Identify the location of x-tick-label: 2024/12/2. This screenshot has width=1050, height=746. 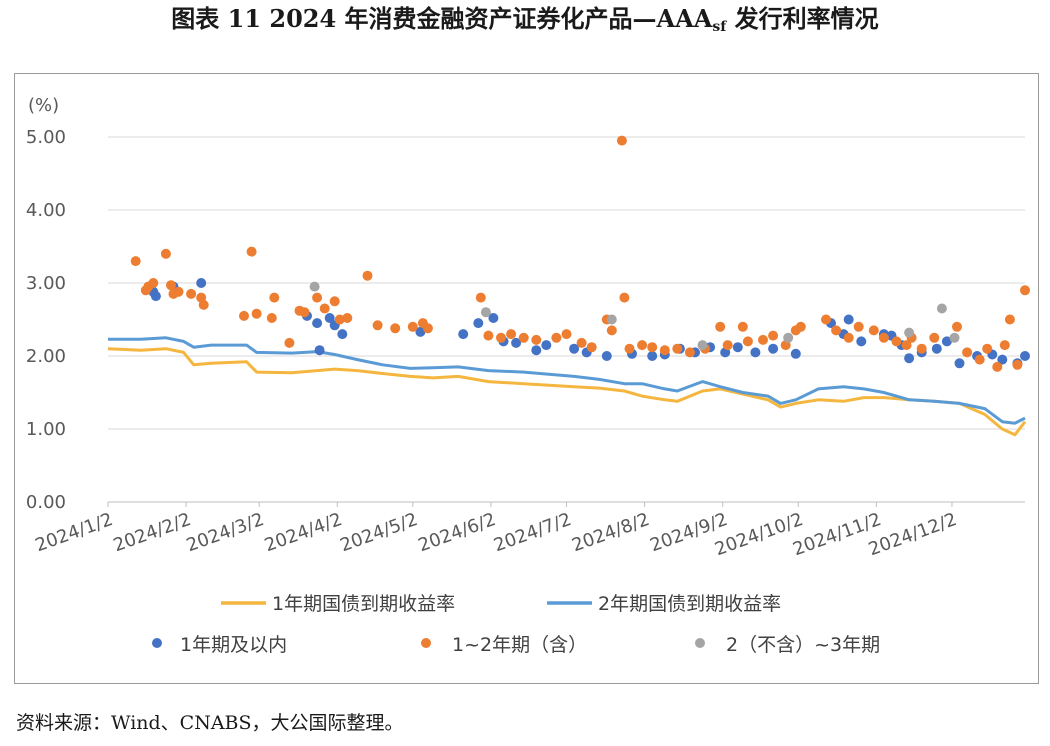
(913, 534).